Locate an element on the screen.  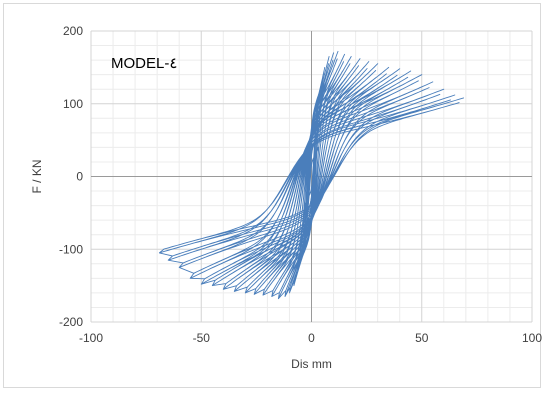
y-tick-label: -200 is located at coordinates (71, 322).